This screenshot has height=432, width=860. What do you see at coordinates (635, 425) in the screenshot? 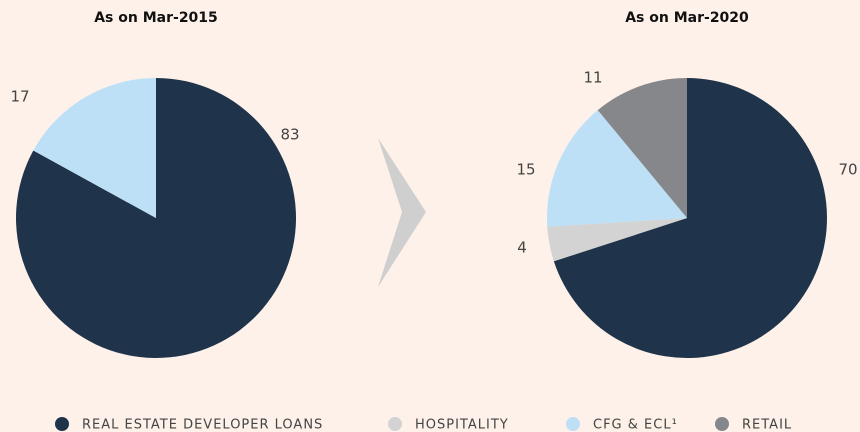
I see `legend-label: CFG & ECL¹` at bounding box center [635, 425].